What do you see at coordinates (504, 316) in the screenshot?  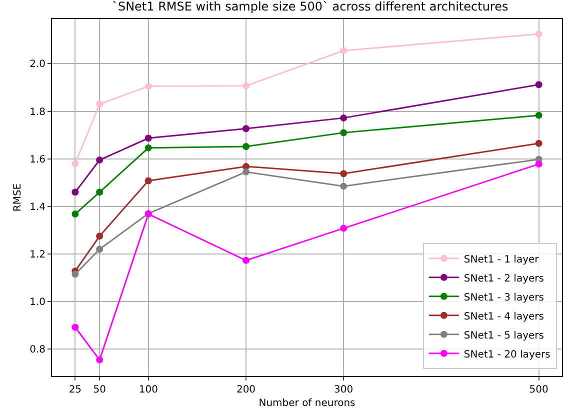 I see `legend-label: SNet1 - 4 layers` at bounding box center [504, 316].